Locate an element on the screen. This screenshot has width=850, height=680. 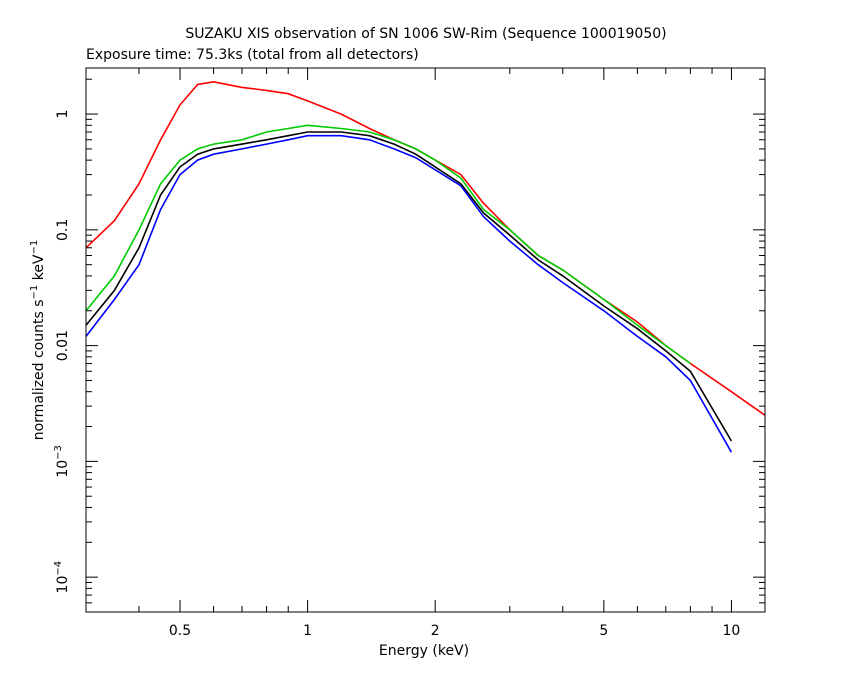
y-tick-label: 10−4 is located at coordinates (62, 577).